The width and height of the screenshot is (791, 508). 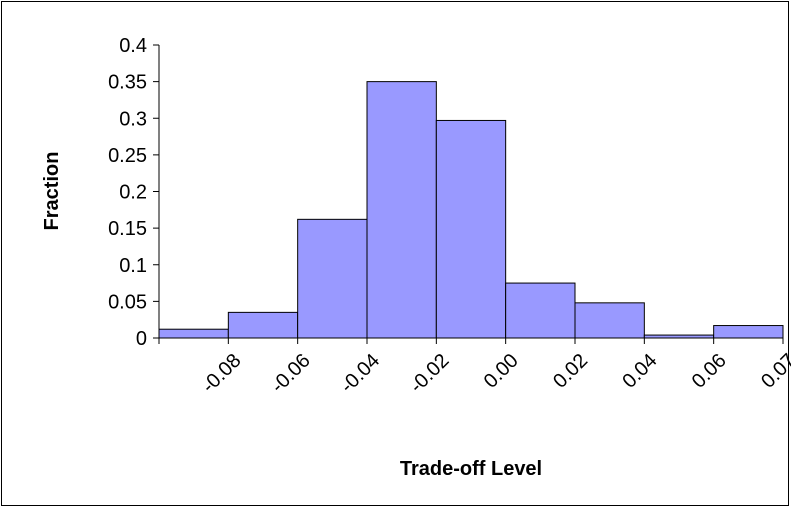 What do you see at coordinates (127, 83) in the screenshot?
I see `y-tick-label: 0.35` at bounding box center [127, 83].